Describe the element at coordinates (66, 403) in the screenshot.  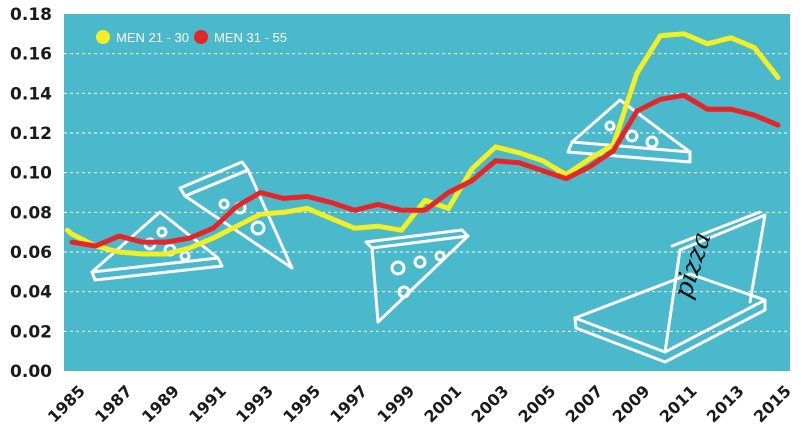
I see `x-tick-label: 1985` at that location.